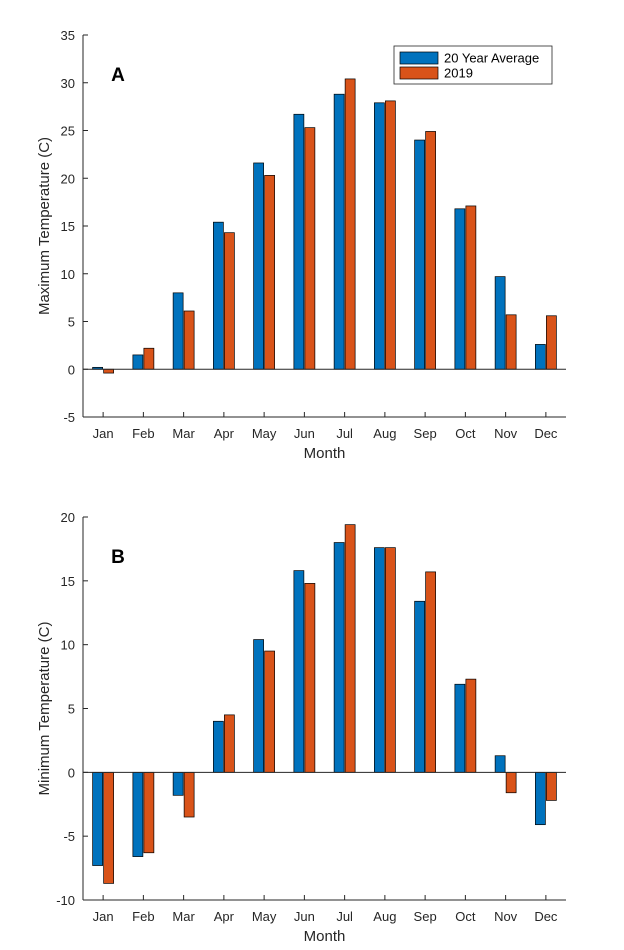 This screenshot has width=624, height=950. Describe the element at coordinates (118, 75) in the screenshot. I see `panel-label: A` at that location.